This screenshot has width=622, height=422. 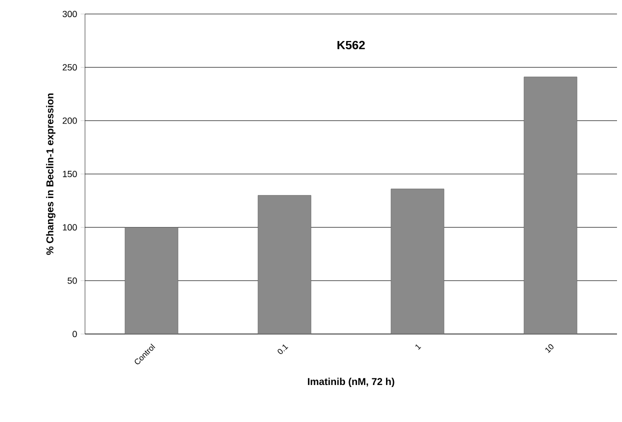 What do you see at coordinates (69, 14) in the screenshot?
I see `y-tick-label: 300` at bounding box center [69, 14].